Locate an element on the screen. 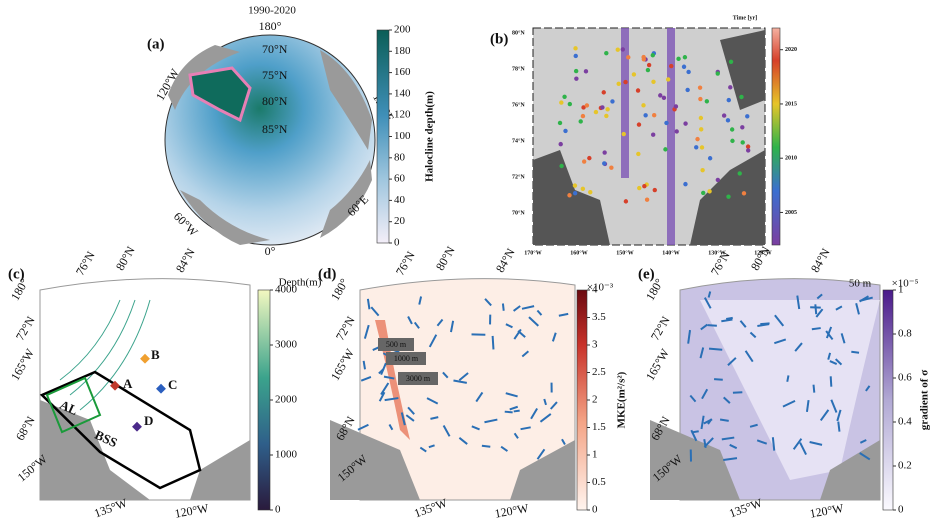 The image size is (930, 529). station-label: A is located at coordinates (128, 383).